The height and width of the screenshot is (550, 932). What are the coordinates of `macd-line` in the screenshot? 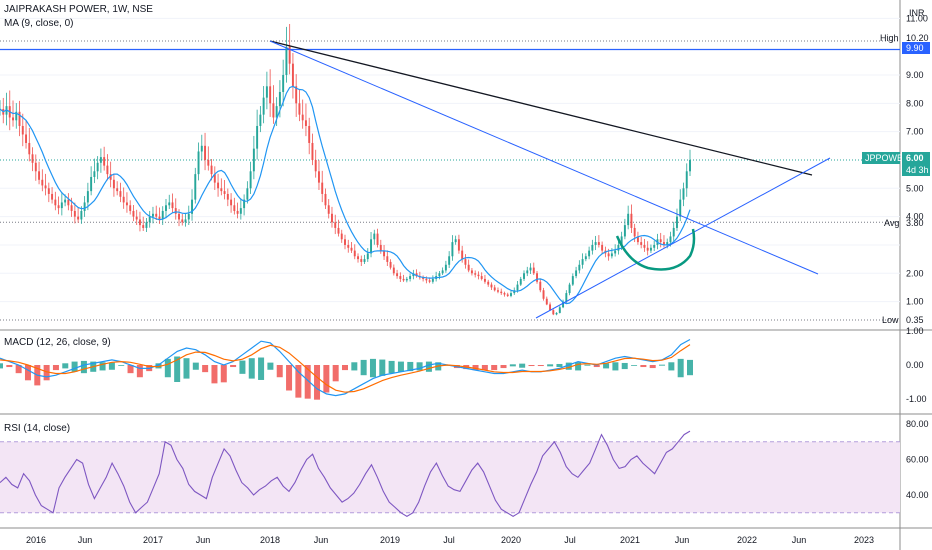 It's located at (345, 367).